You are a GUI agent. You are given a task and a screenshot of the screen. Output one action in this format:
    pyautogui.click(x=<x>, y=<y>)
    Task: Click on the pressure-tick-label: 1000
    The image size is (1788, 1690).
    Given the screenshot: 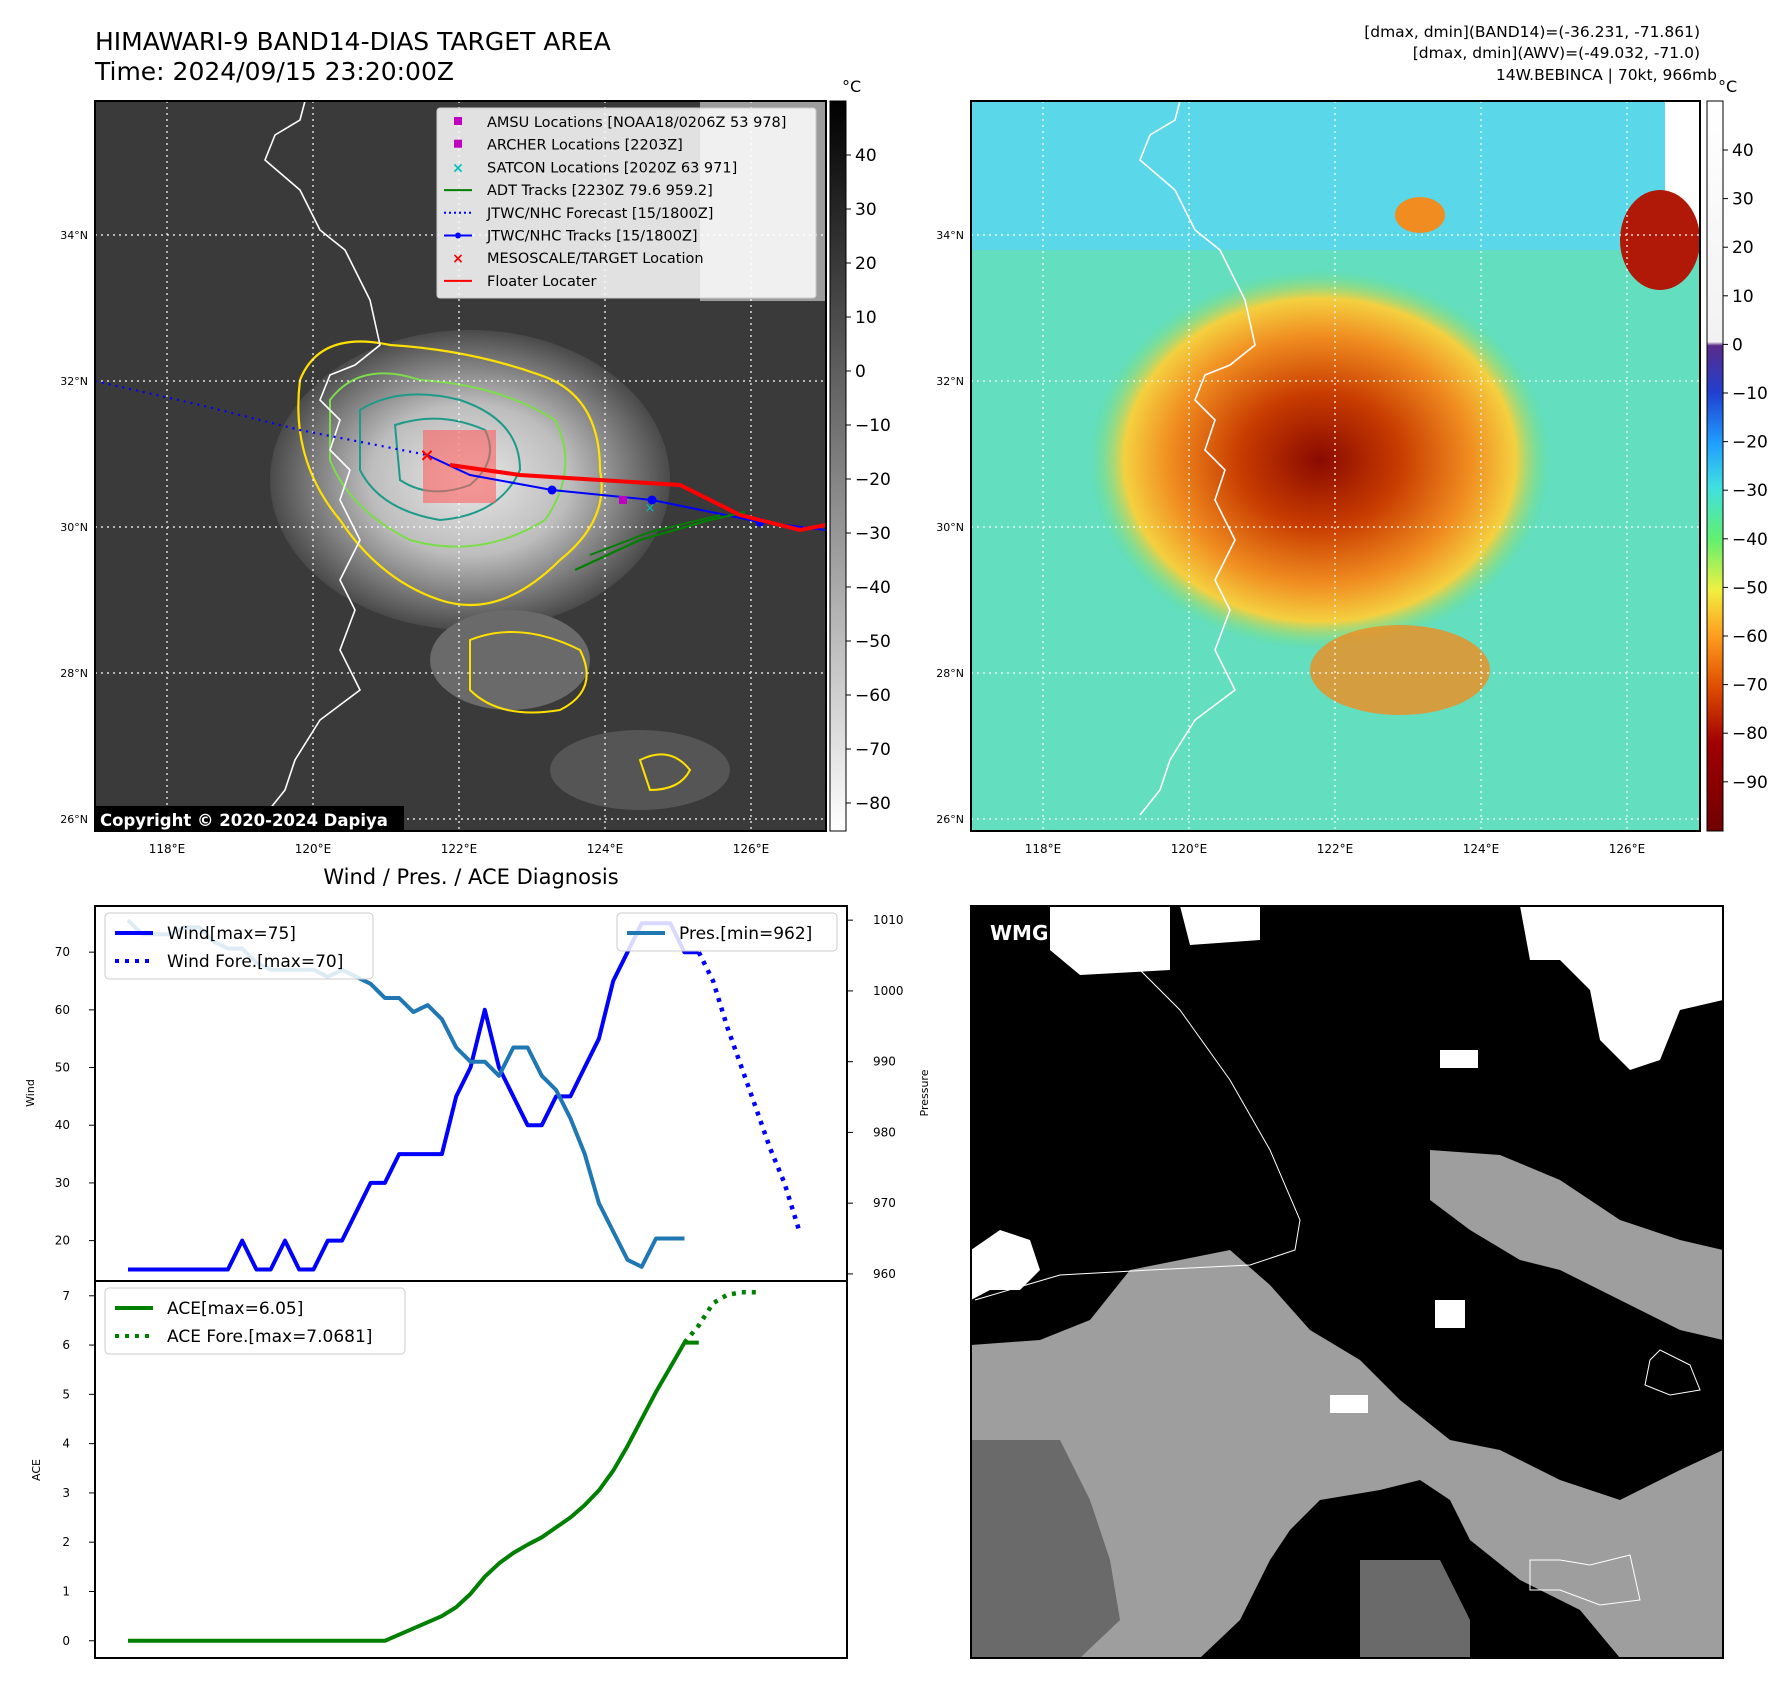 What is the action you would take?
    pyautogui.click(x=888, y=991)
    